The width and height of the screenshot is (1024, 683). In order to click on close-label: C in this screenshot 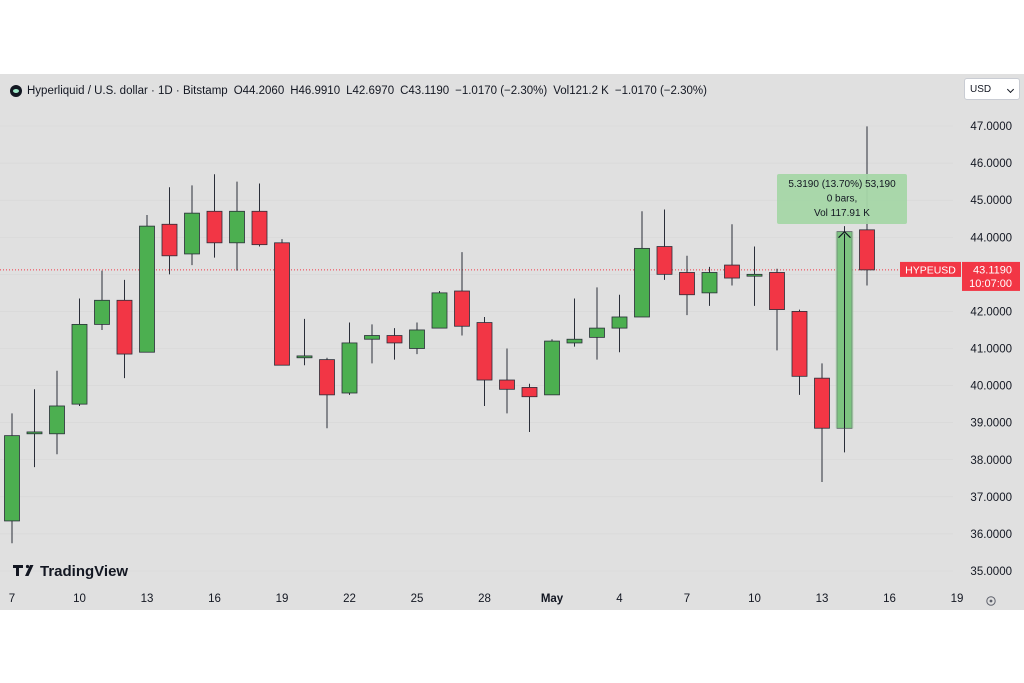, I will do `click(404, 91)`.